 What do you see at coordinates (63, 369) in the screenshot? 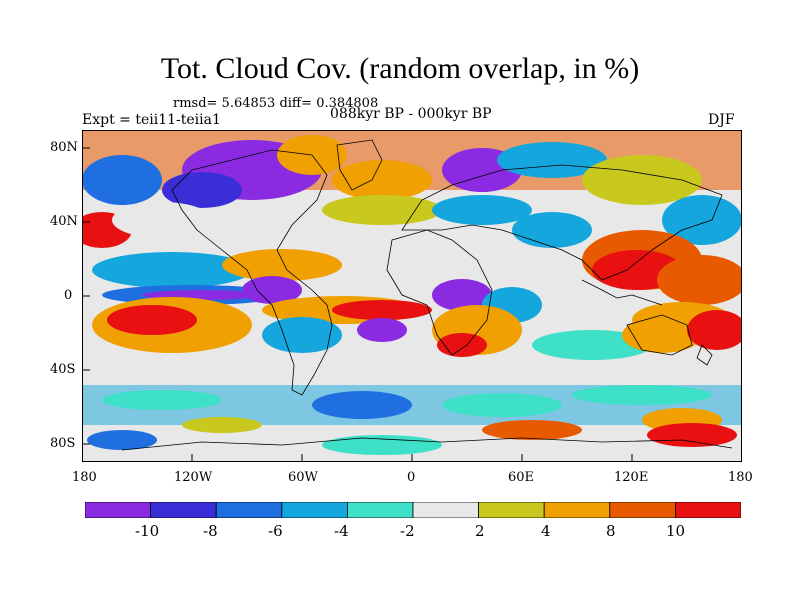
I see `lat-label-40s: 40S` at bounding box center [63, 369].